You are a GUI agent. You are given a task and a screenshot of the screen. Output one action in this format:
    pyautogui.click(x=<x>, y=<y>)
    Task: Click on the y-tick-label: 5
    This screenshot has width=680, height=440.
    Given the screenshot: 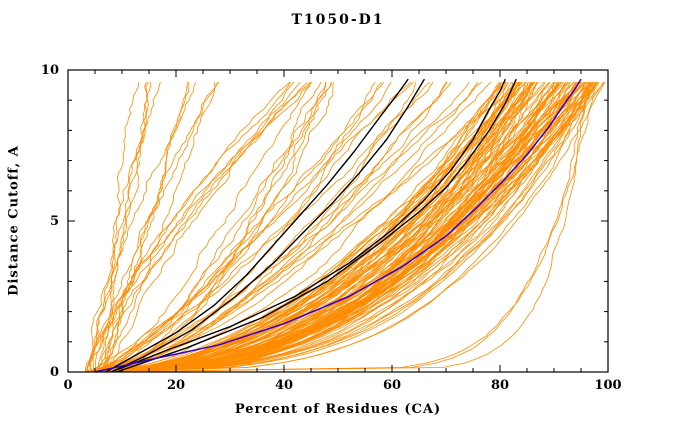 What is the action you would take?
    pyautogui.click(x=54, y=221)
    